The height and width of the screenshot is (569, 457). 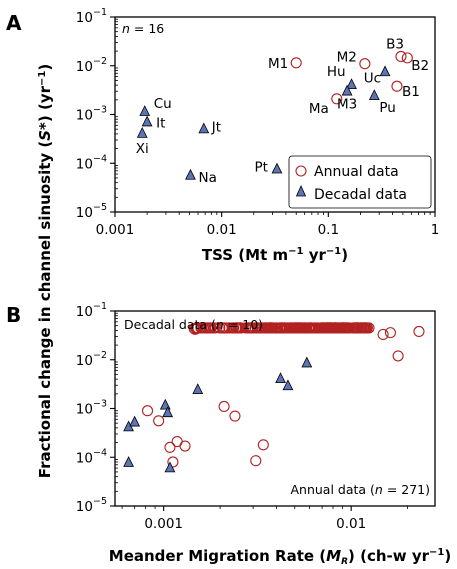 What do you see at coordinates (91, 162) in the screenshot?
I see `panel-a-y-tick-label: 10⁻⁴` at bounding box center [91, 162].